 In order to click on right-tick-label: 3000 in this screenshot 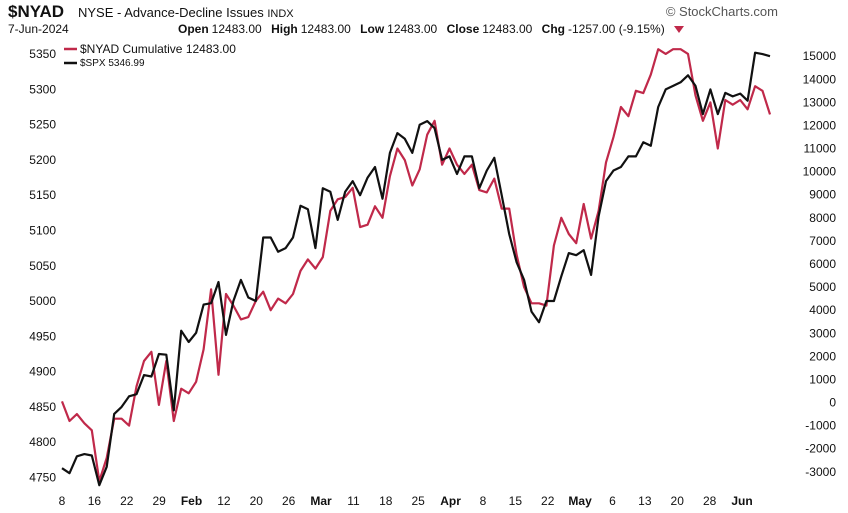, I will do `click(822, 333)`.